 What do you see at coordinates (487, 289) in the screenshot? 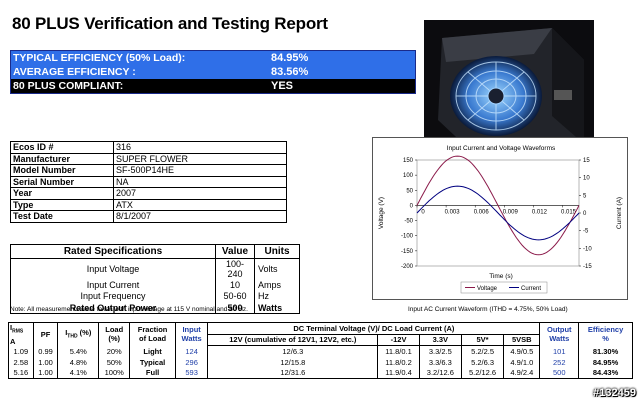
I see `legend-label-voltage: Voltage` at bounding box center [487, 289].